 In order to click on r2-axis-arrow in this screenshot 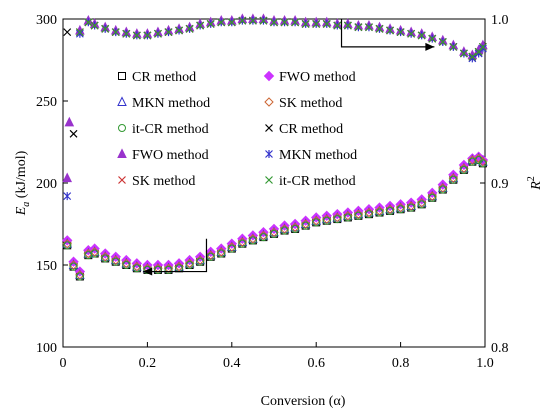, I will do `click(387, 35)`.